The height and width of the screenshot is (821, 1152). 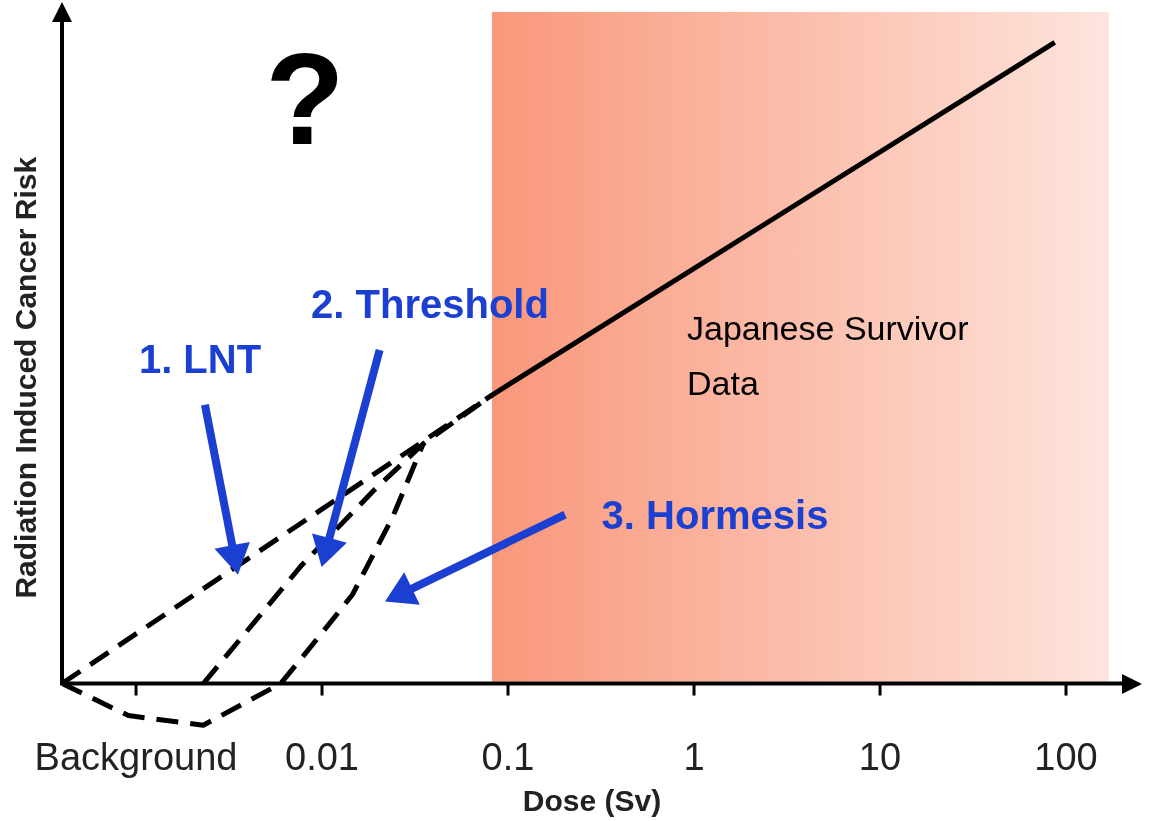 I want to click on x-tick-label: Background, so click(x=136, y=756).